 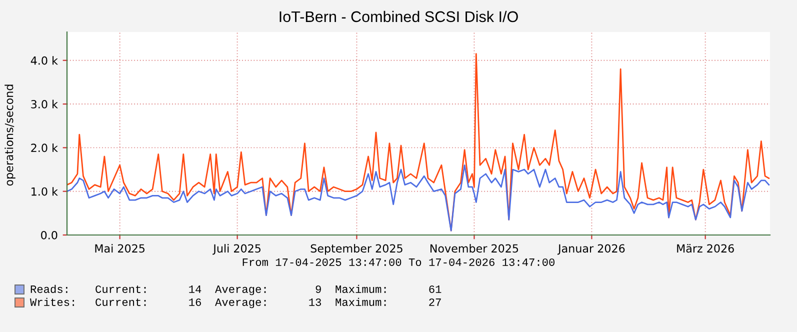 I want to click on y-tick-label: 3.0 k, so click(x=44, y=104).